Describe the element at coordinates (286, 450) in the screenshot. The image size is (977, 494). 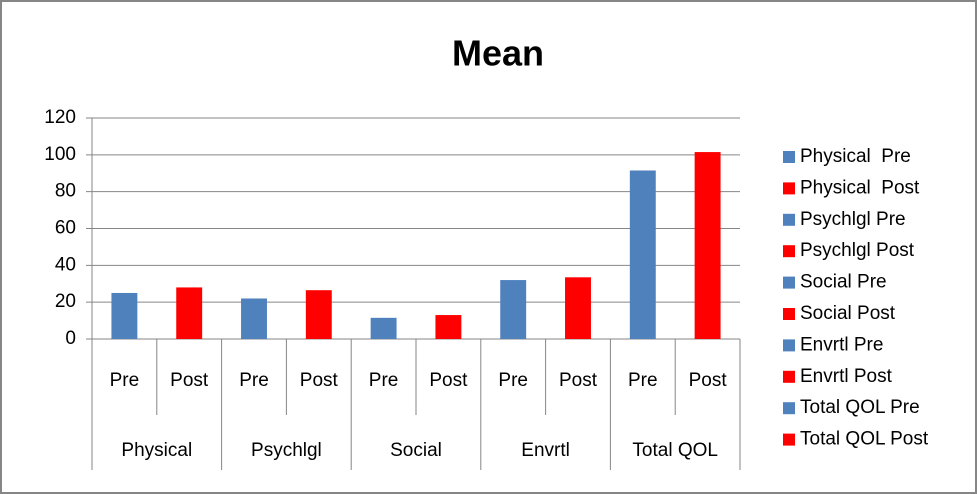
I see `group-label: Psychlgl` at that location.